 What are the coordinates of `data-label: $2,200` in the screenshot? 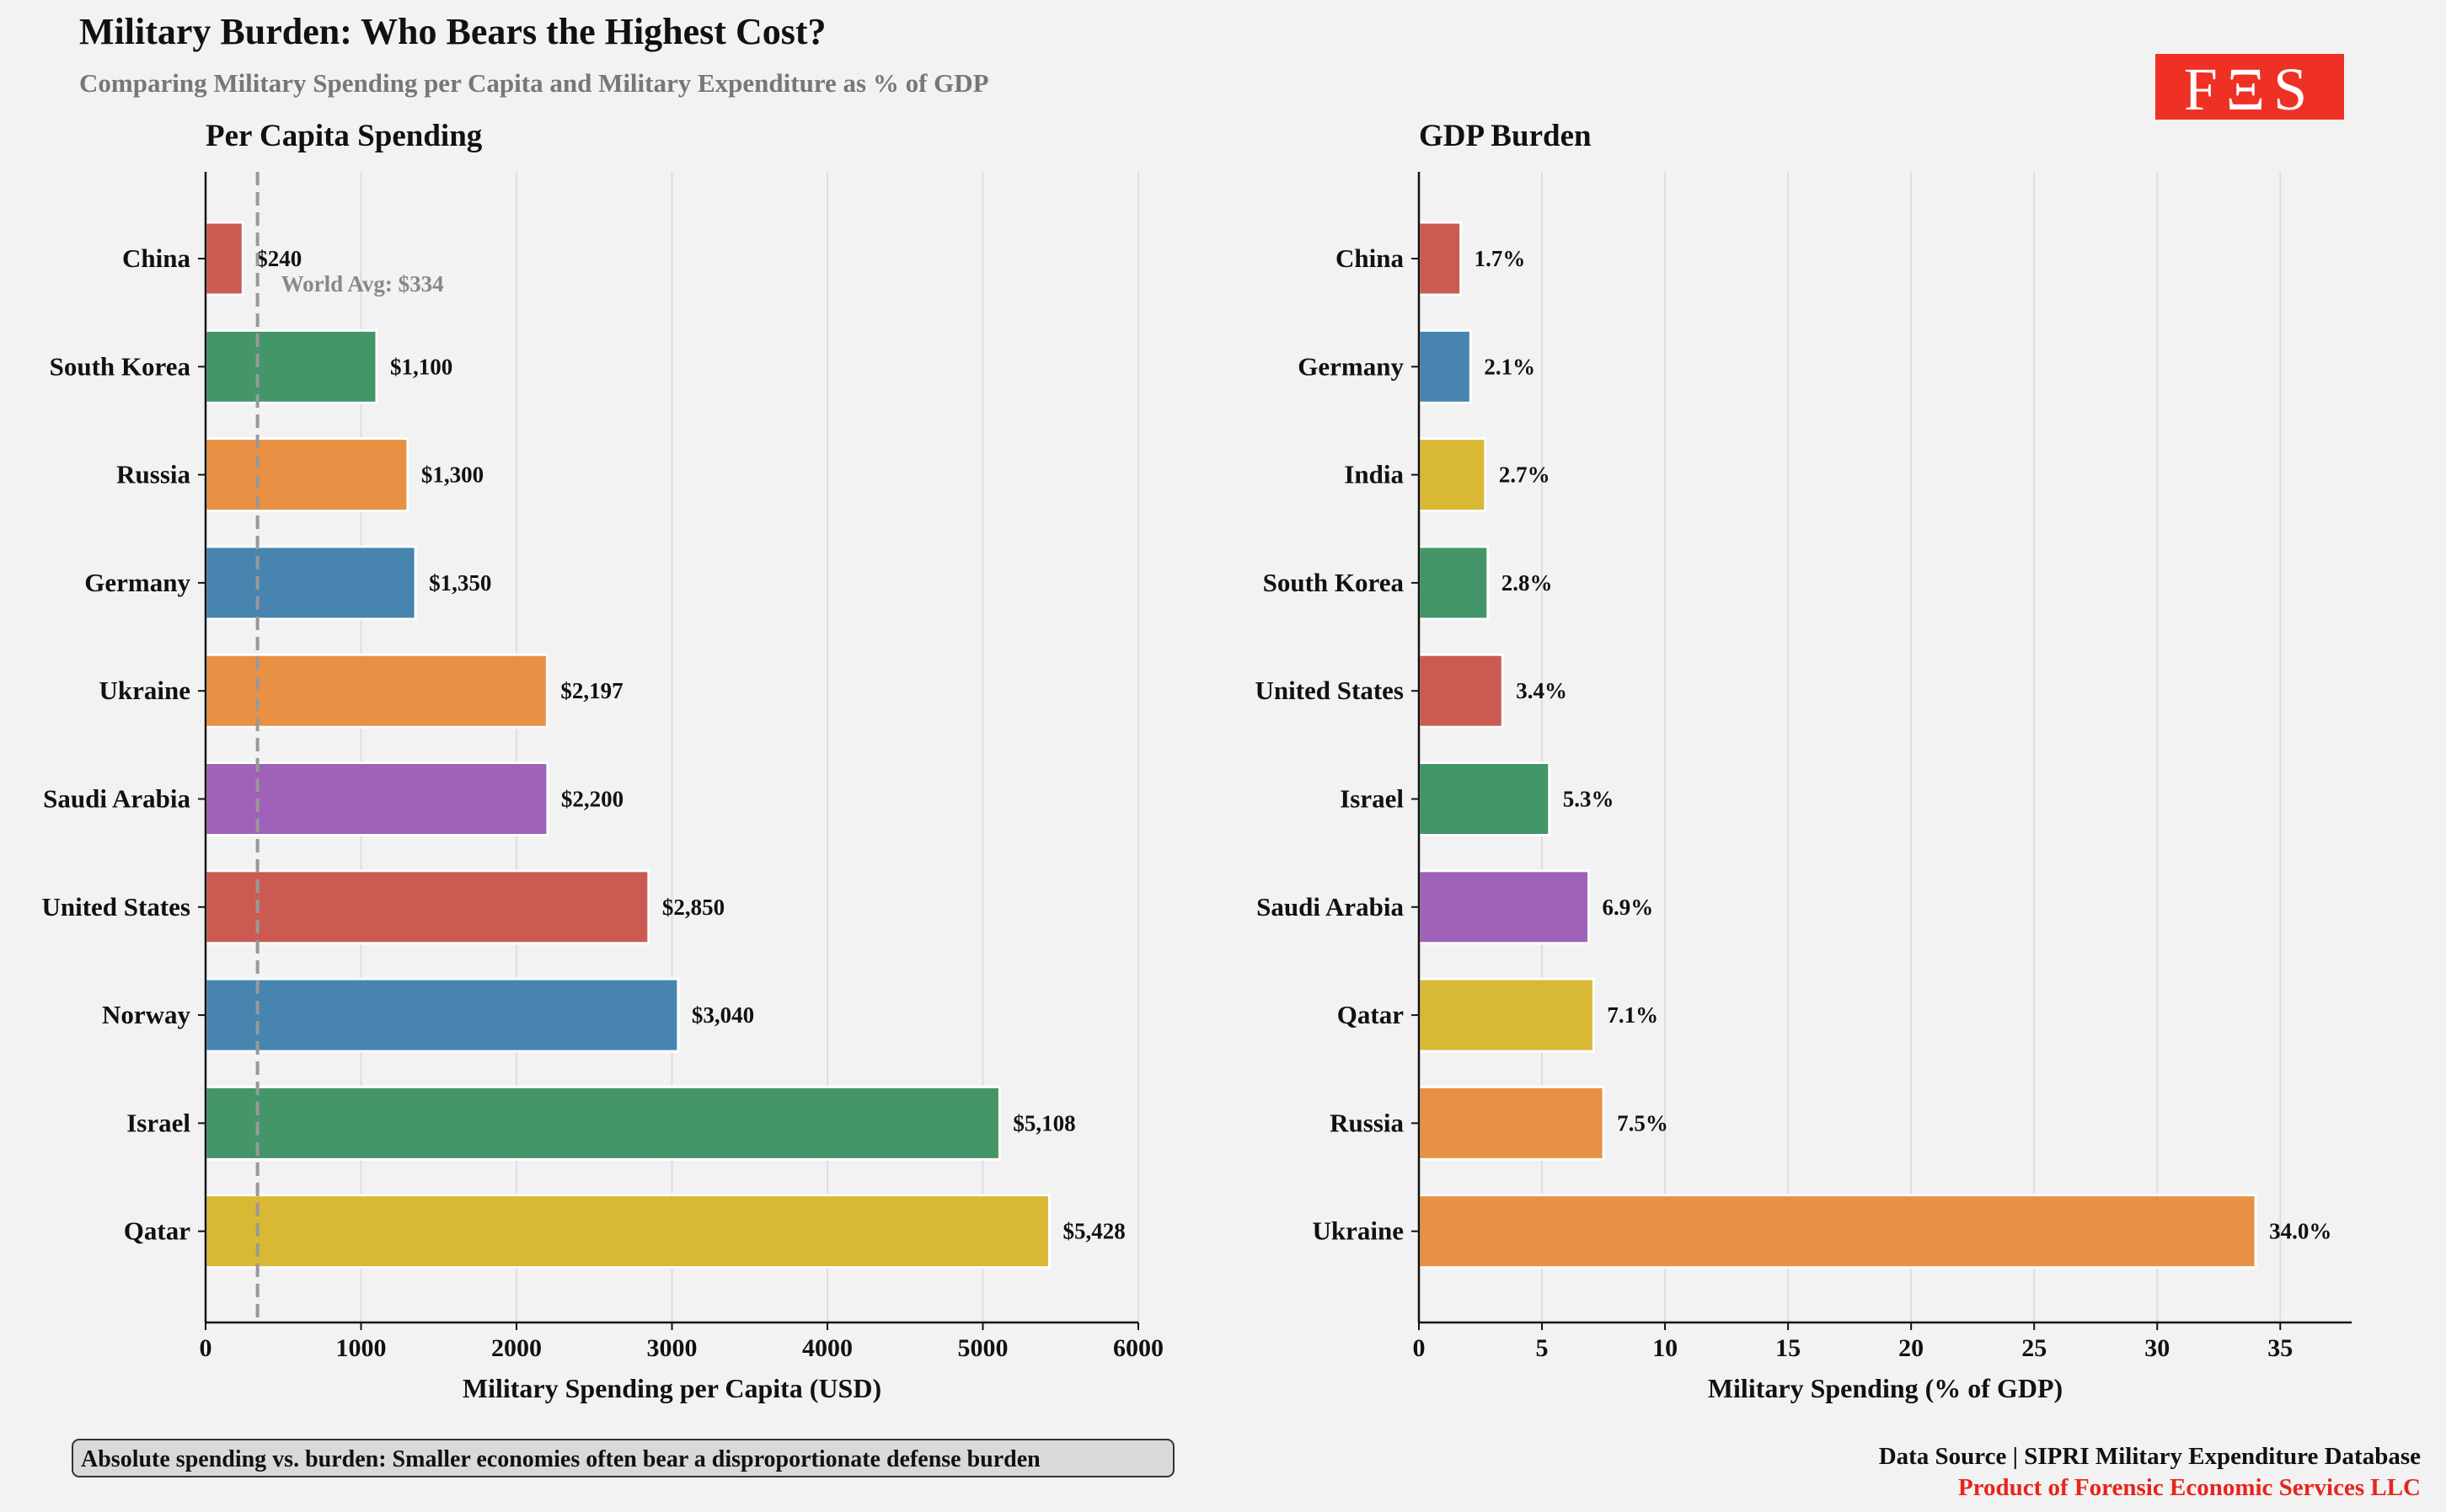 It's located at (592, 799).